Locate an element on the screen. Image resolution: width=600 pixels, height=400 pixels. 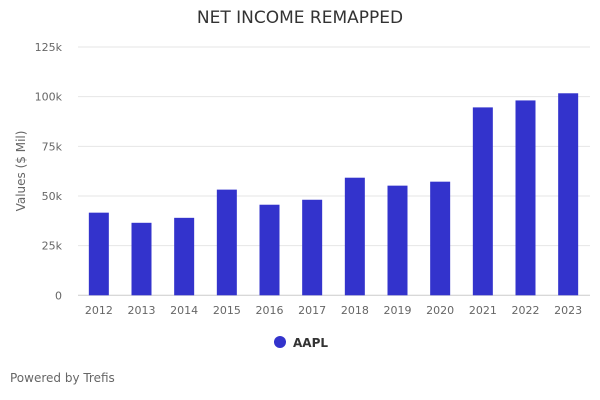
bar-2016 is located at coordinates (269, 250).